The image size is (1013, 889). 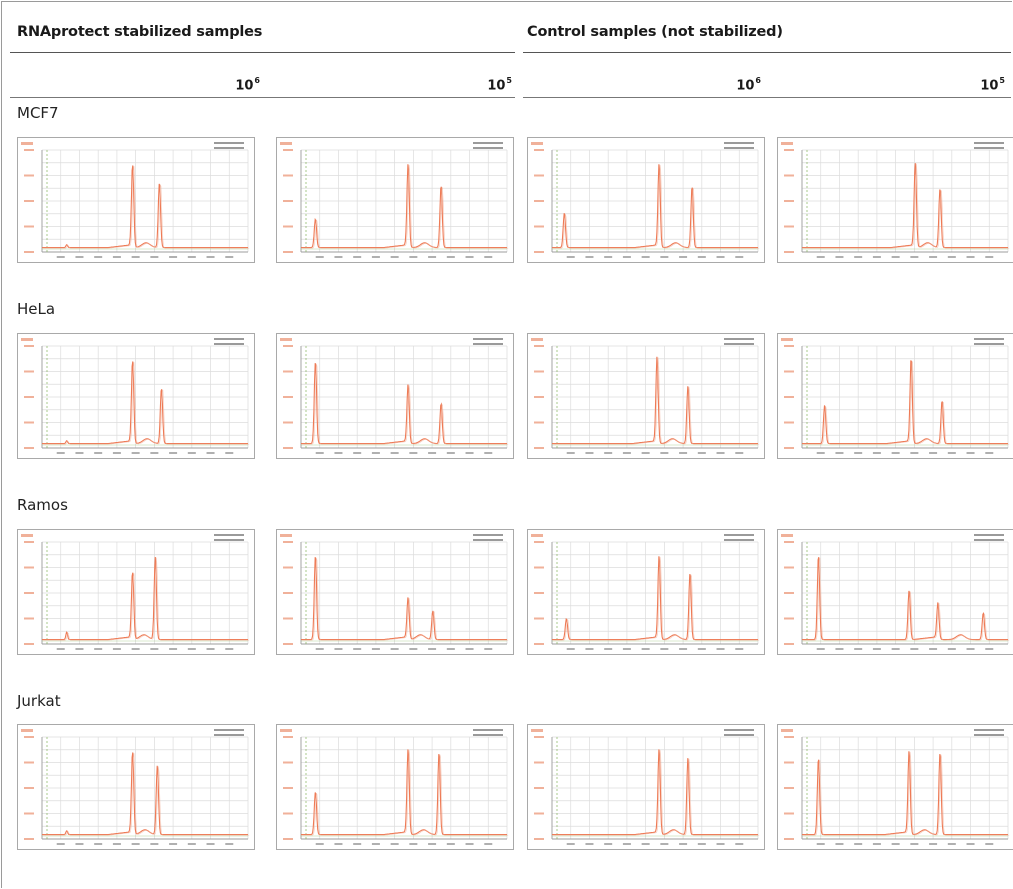 What do you see at coordinates (42, 505) in the screenshot?
I see `row-label-ramos: Ramos` at bounding box center [42, 505].